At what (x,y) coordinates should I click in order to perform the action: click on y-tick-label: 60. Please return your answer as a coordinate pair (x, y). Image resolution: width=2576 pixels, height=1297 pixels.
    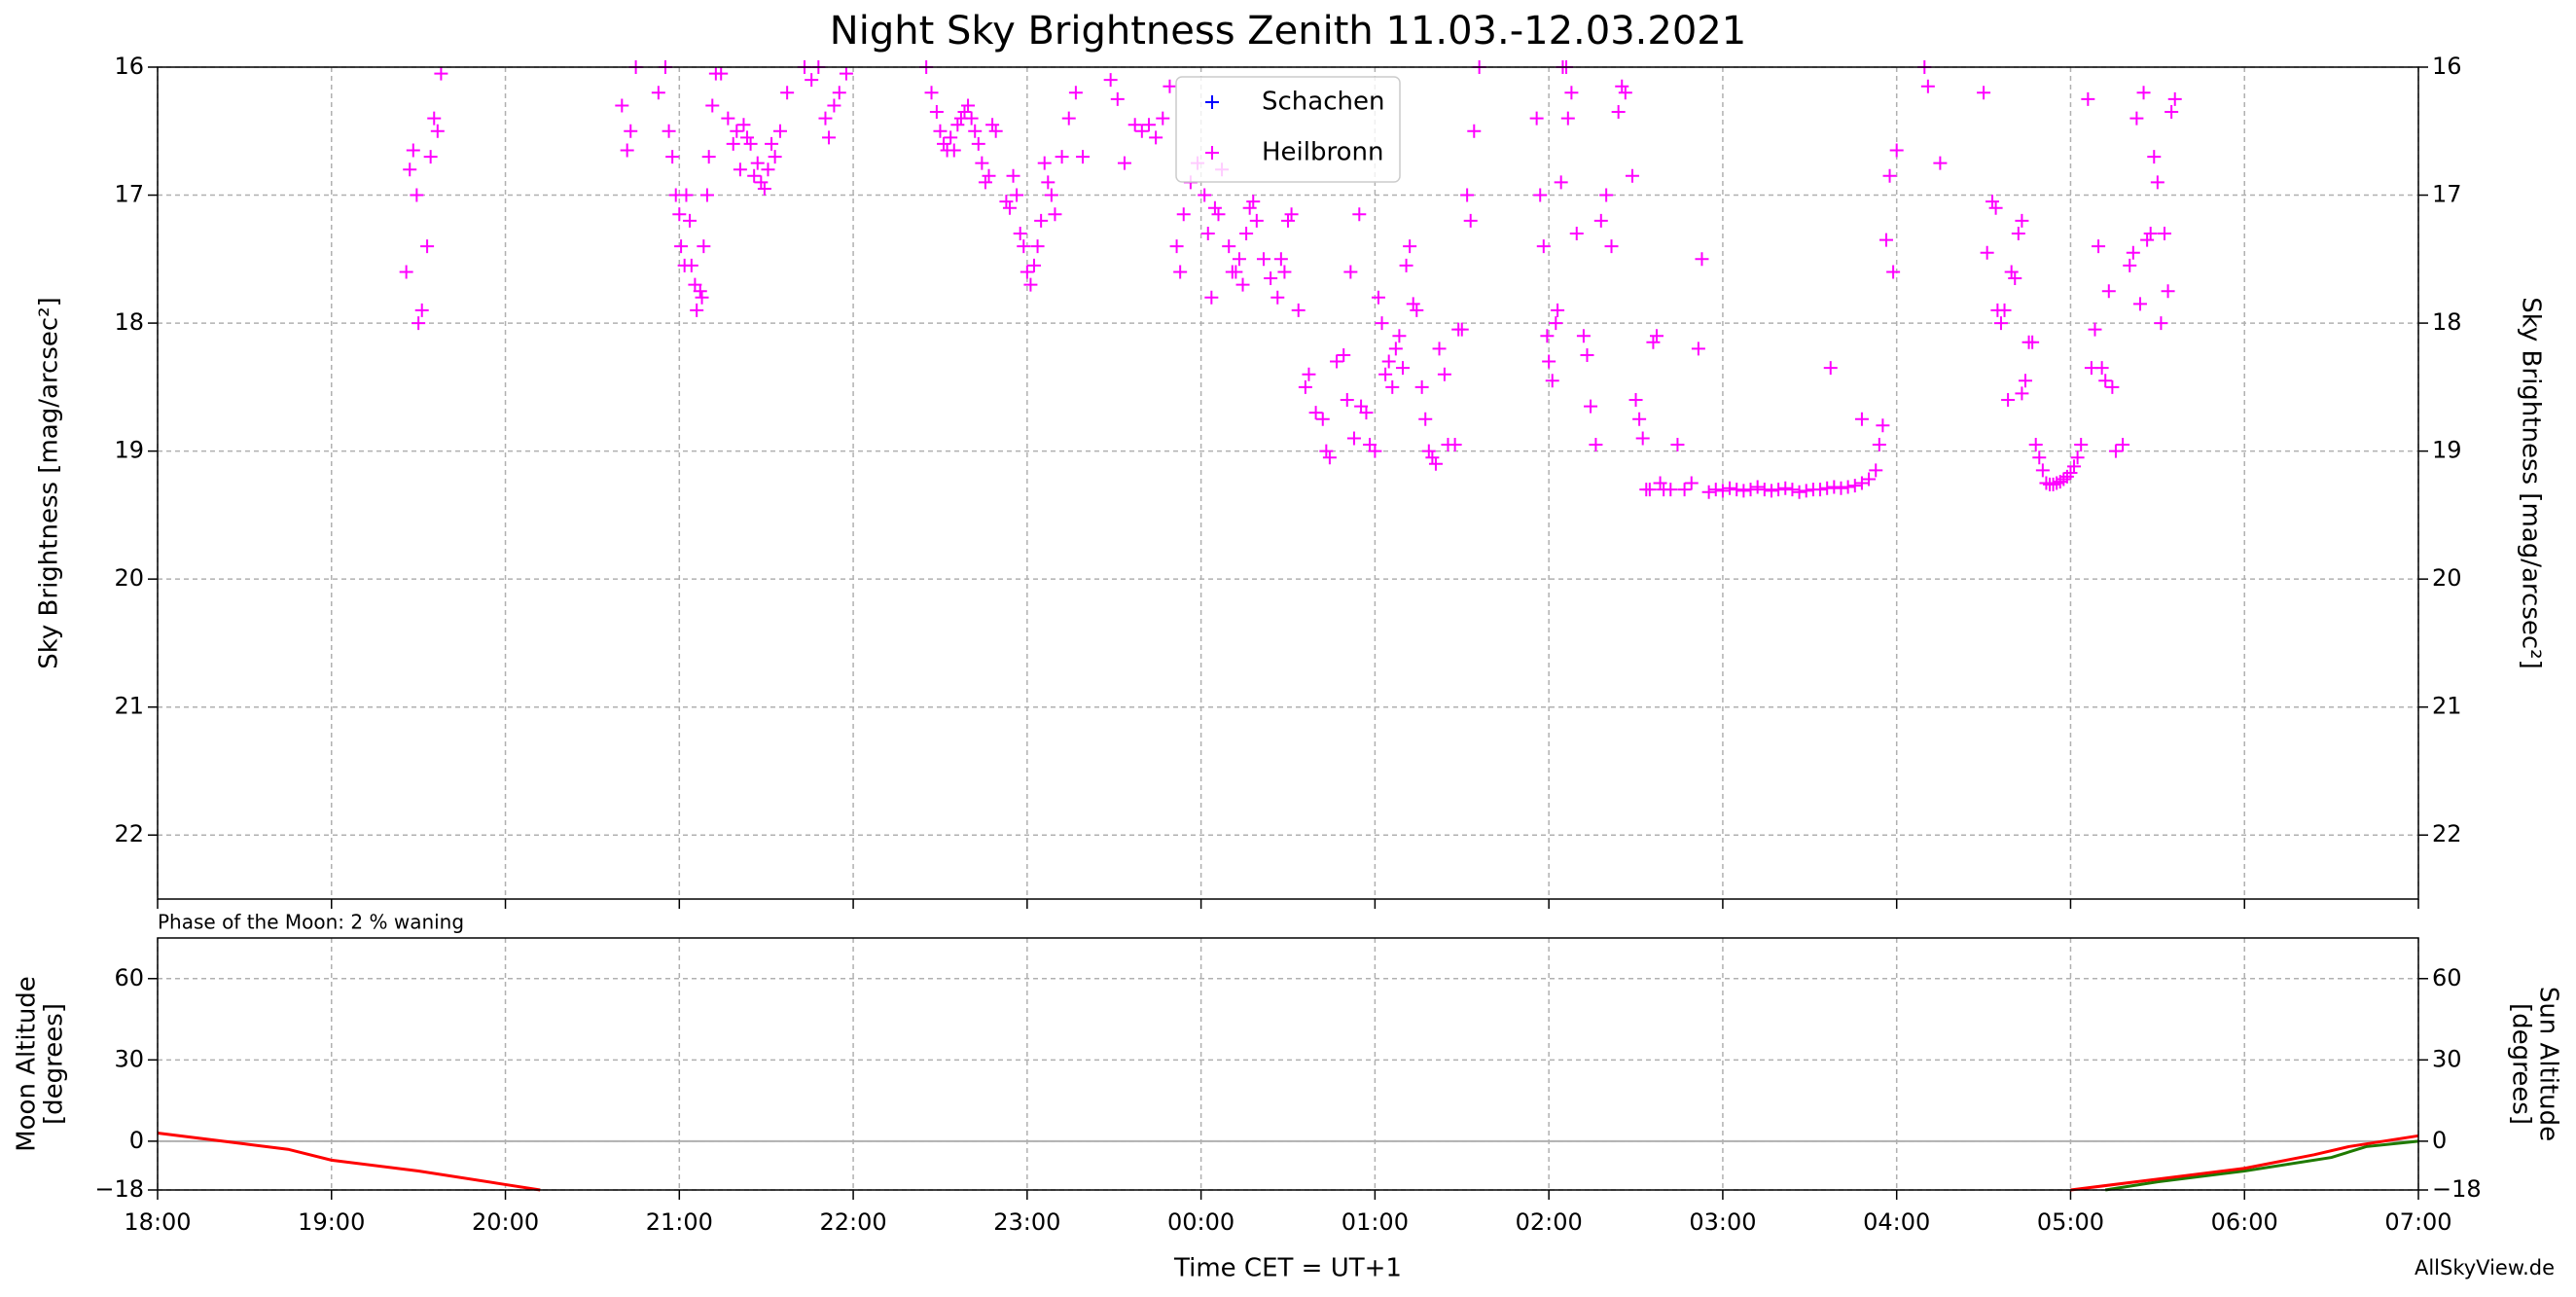
    Looking at the image, I should click on (129, 977).